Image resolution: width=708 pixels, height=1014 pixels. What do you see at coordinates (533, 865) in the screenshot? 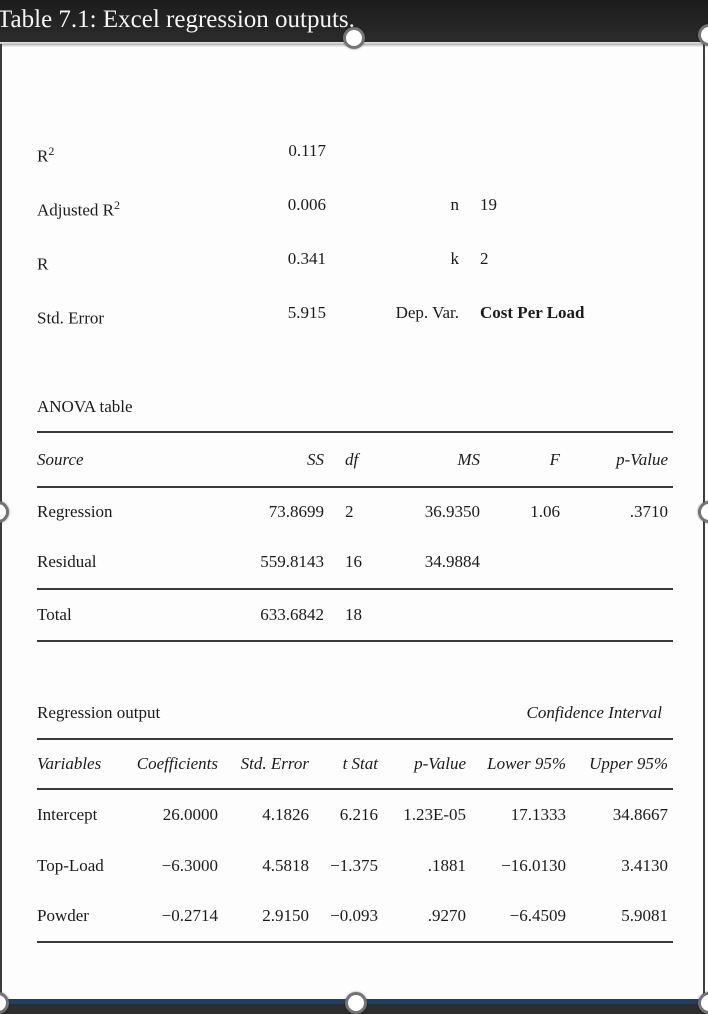
I see `regression-cell-lower95: −16.0130` at bounding box center [533, 865].